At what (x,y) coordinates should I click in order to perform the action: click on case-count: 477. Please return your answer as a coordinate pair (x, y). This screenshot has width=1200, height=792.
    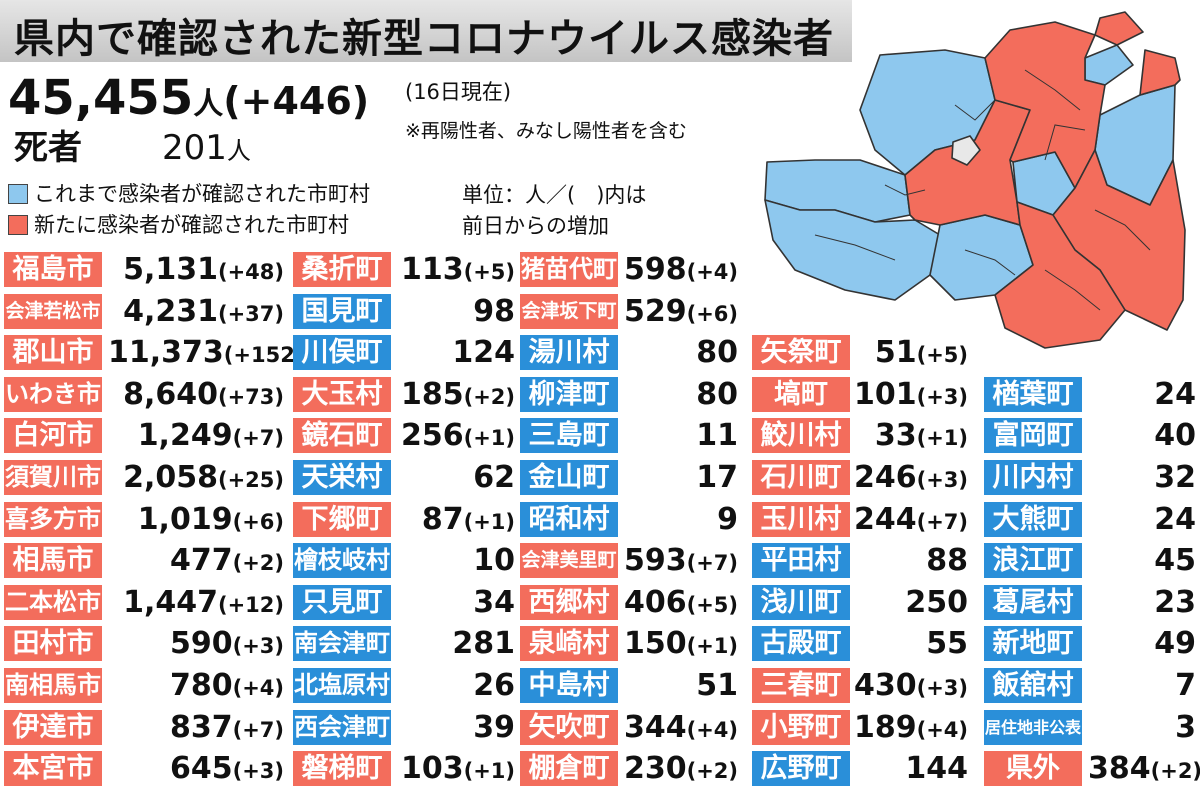
    Looking at the image, I should click on (201, 561).